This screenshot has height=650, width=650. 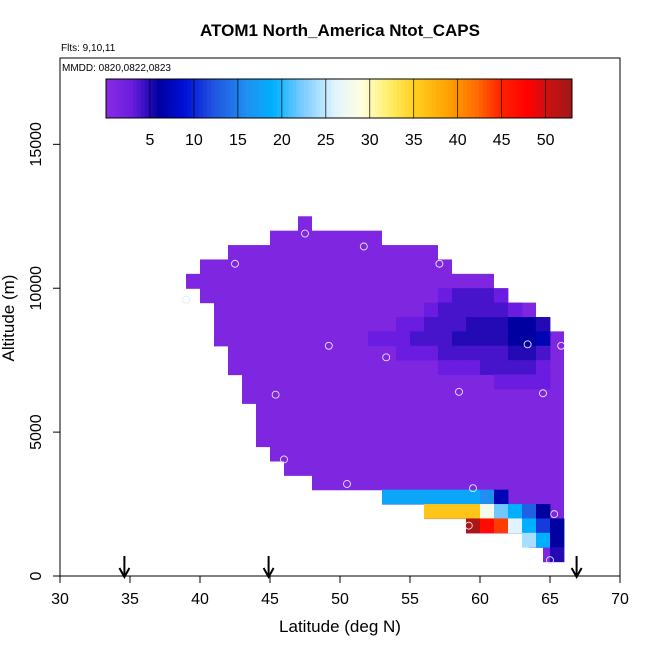 What do you see at coordinates (36, 144) in the screenshot?
I see `y-tick-label: 15000` at bounding box center [36, 144].